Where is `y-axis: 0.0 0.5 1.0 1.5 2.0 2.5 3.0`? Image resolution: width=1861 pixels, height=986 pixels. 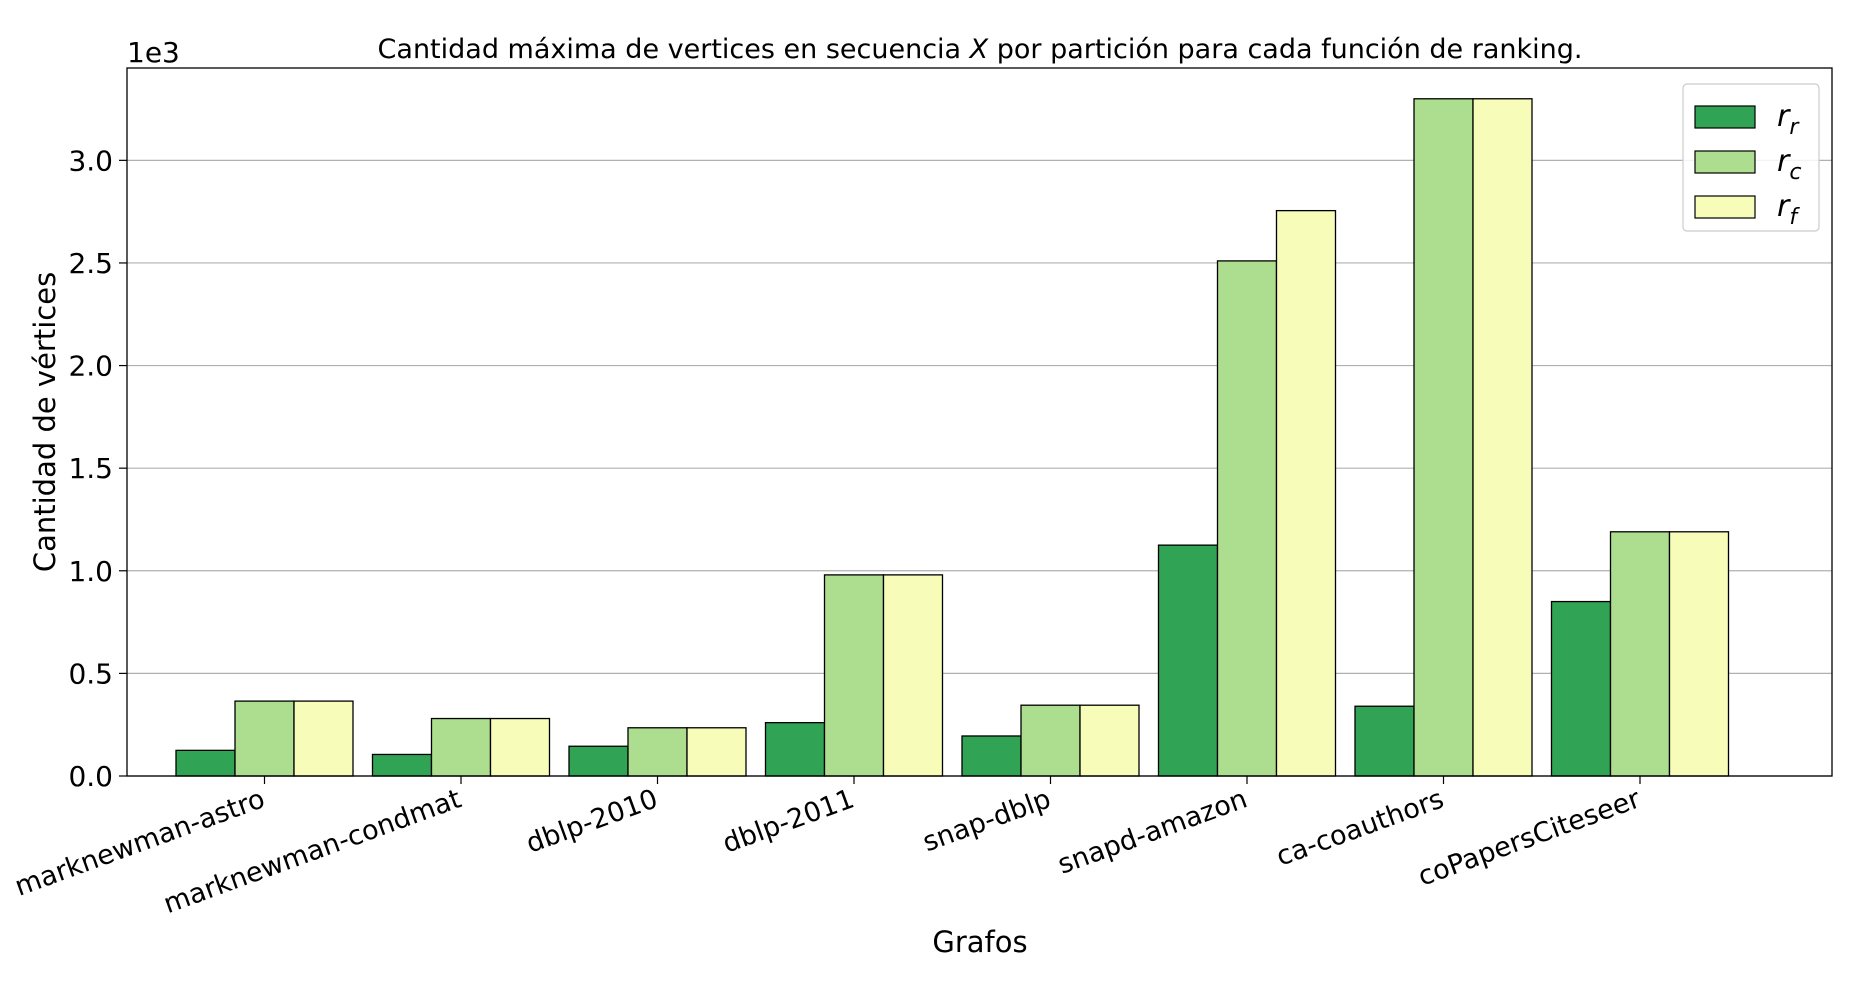
y-axis: 0.0 0.5 1.0 1.5 2.0 2.5 3.0 is located at coordinates (97, 468).